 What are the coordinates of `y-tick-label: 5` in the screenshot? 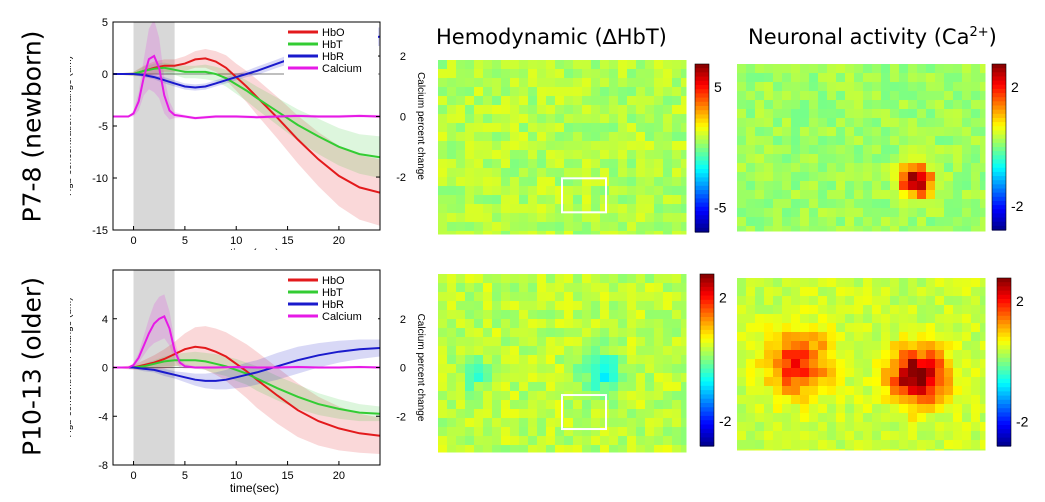 It's located at (105, 23).